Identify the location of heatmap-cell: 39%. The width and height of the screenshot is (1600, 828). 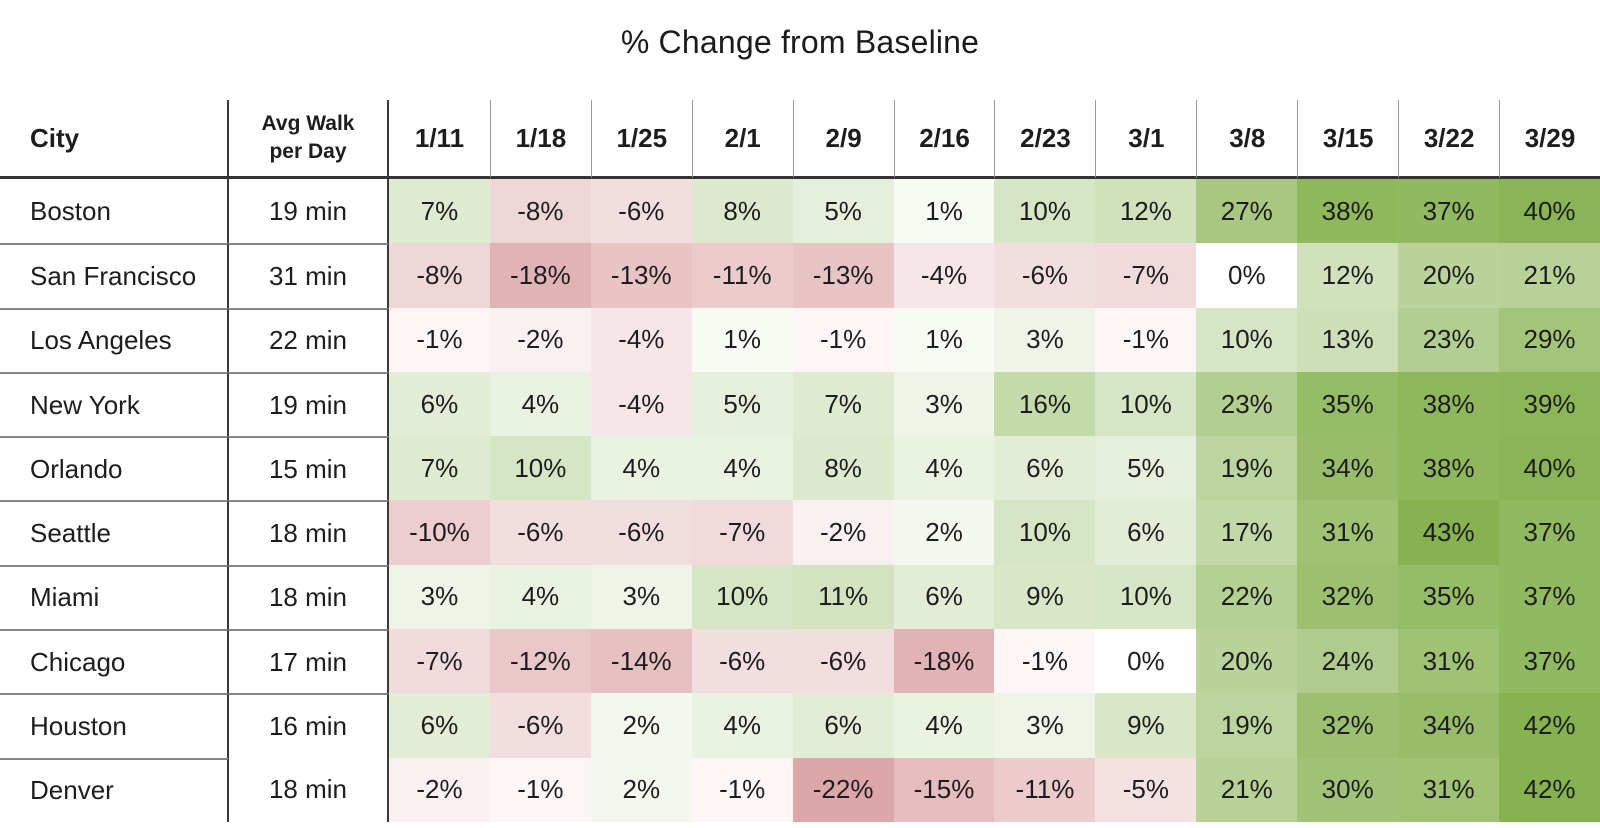
(1549, 404).